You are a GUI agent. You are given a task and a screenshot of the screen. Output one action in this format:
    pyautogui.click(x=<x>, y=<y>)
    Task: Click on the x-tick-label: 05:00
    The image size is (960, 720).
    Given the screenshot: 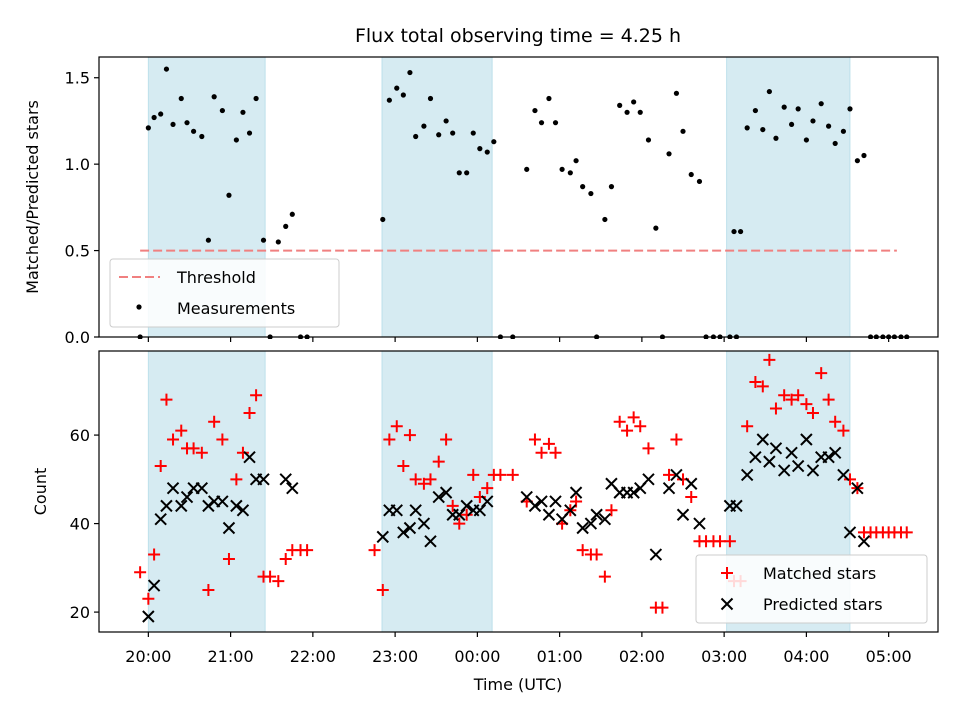 What is the action you would take?
    pyautogui.click(x=889, y=656)
    